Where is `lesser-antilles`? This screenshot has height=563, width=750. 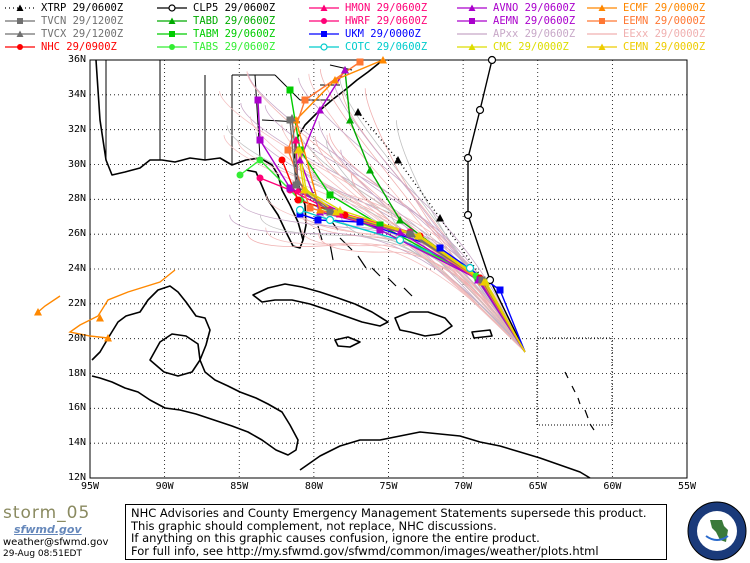
lesser-antilles is located at coordinates (579, 401).